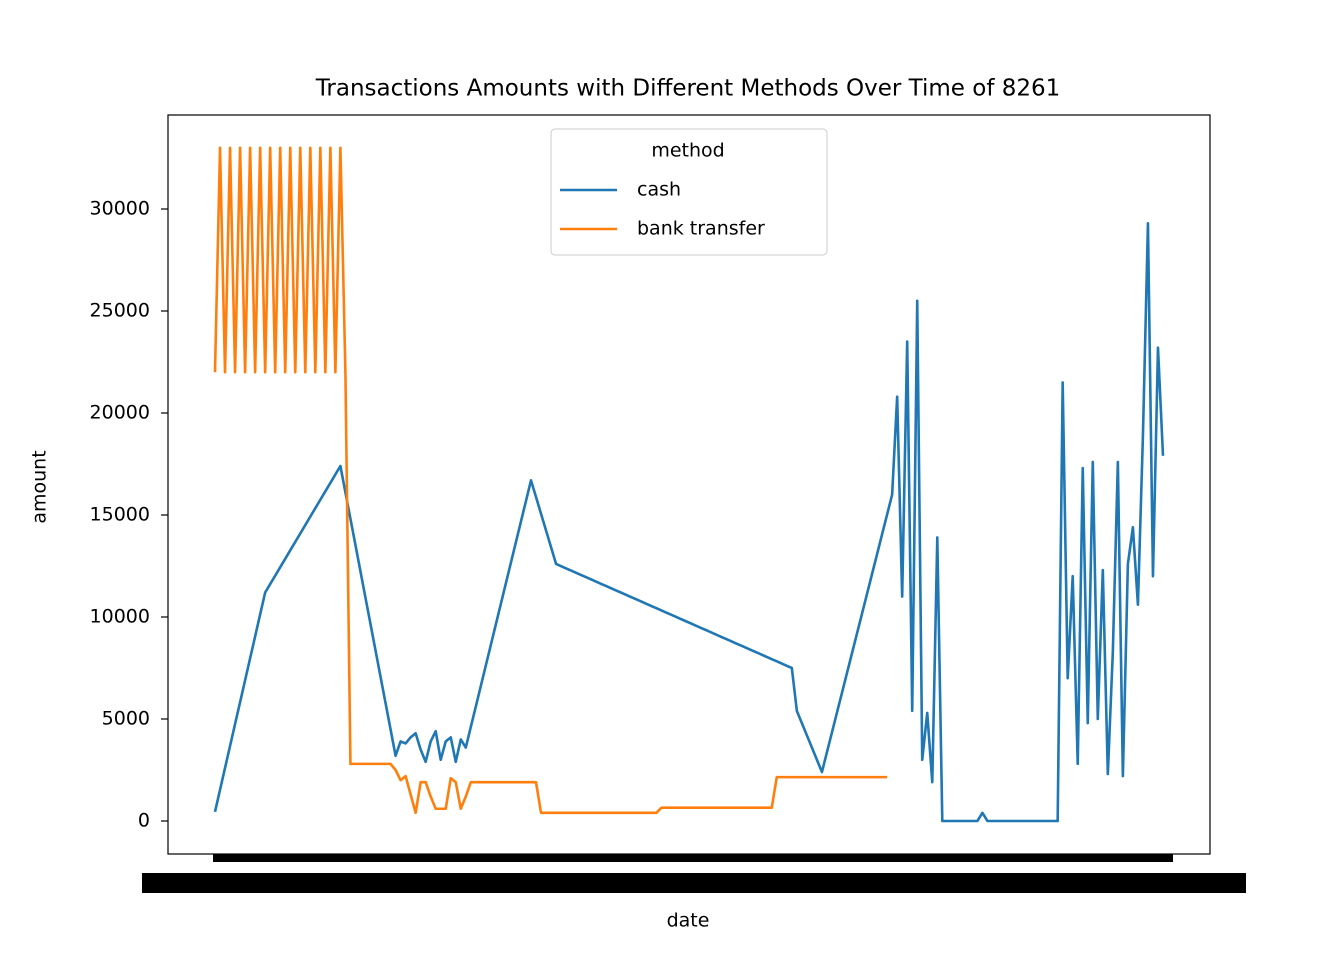 The height and width of the screenshot is (964, 1344). I want to click on y-tick-label: 5000, so click(126, 718).